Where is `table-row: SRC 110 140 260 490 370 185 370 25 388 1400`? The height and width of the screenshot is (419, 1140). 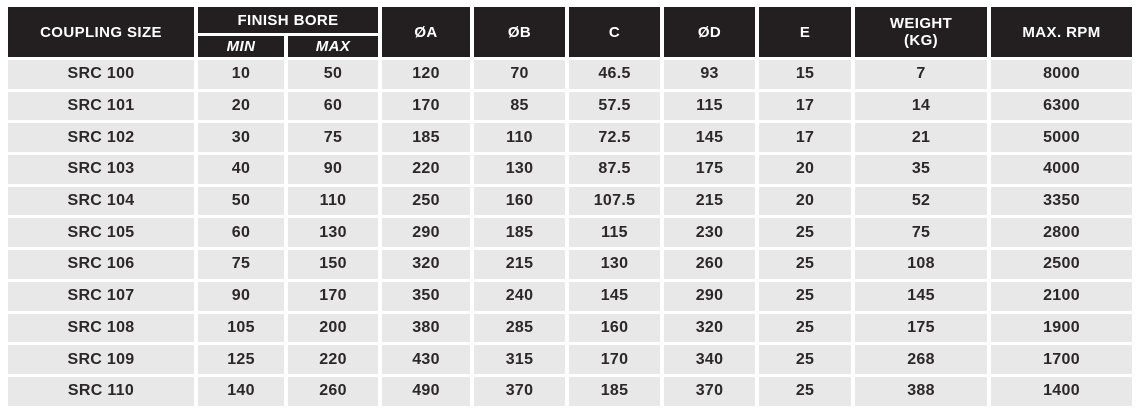
table-row: SRC 110 140 260 490 370 185 370 25 388 1400 is located at coordinates (570, 391).